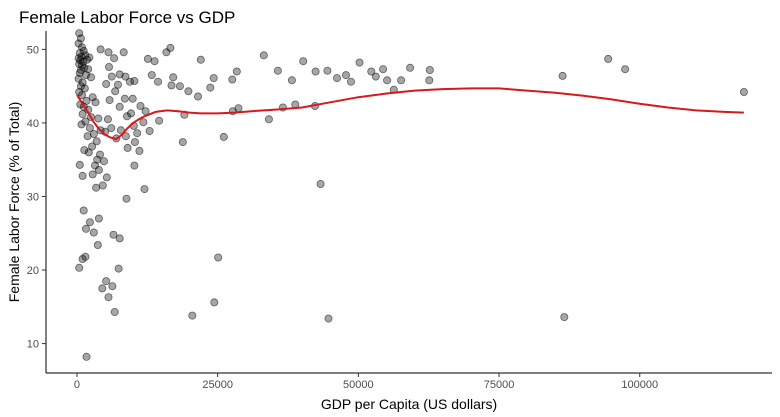 The height and width of the screenshot is (417, 780). I want to click on y-tick-label: 30, so click(33, 197).